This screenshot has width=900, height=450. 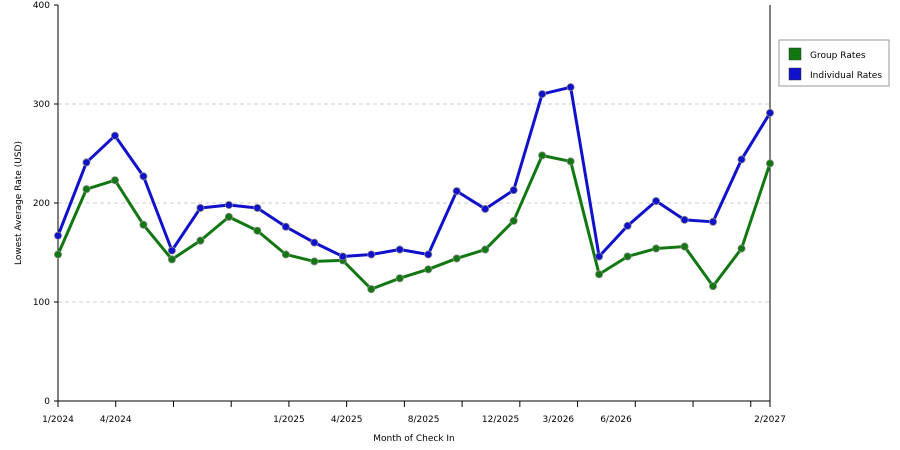 I want to click on x-axis-title: Month of Check In, so click(x=414, y=439).